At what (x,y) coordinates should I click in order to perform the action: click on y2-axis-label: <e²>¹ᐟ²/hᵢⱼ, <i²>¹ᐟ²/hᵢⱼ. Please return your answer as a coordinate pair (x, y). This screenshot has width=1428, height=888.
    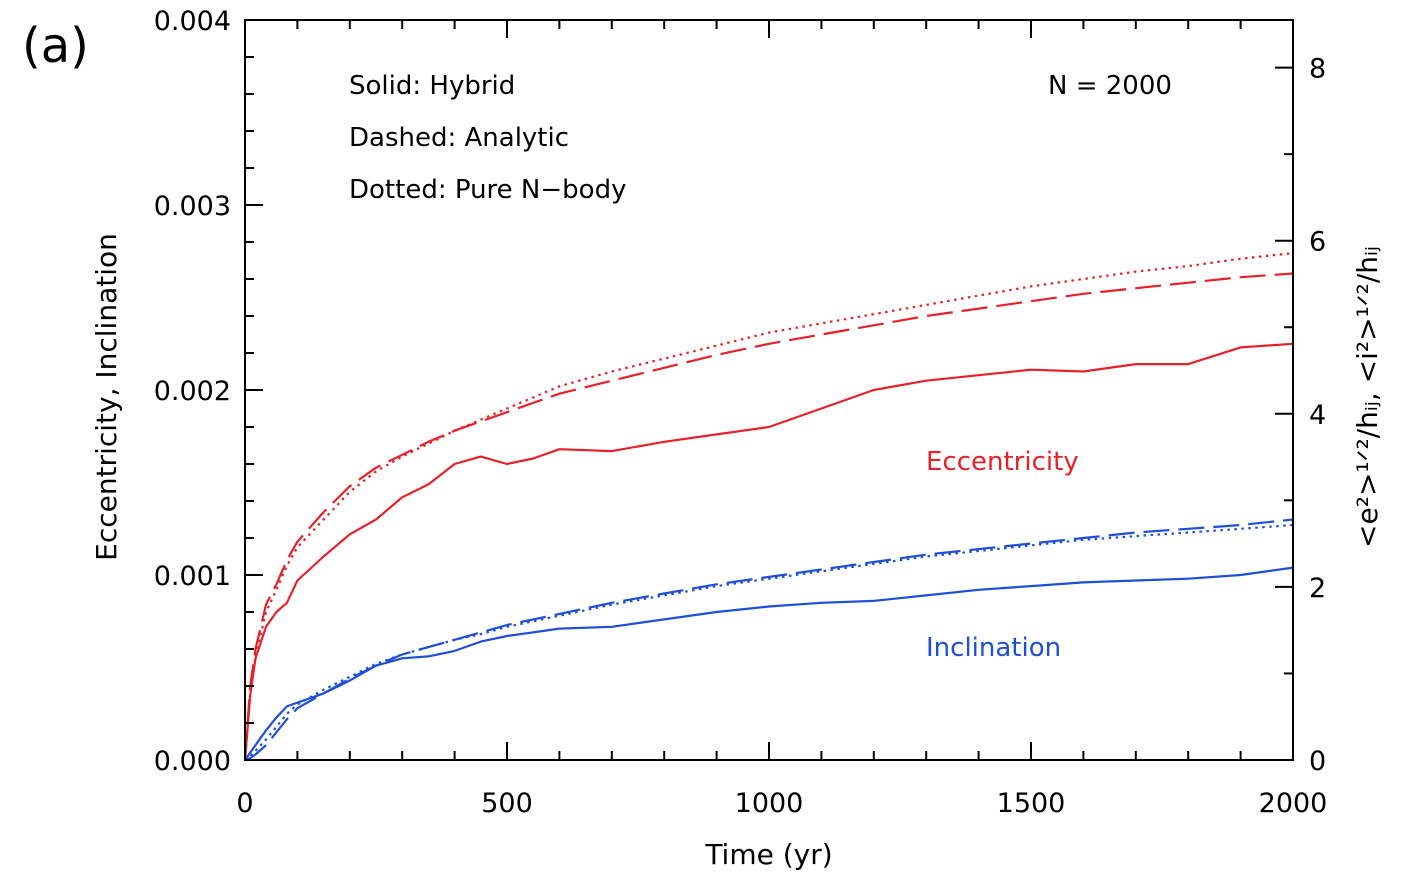
    Looking at the image, I should click on (1367, 397).